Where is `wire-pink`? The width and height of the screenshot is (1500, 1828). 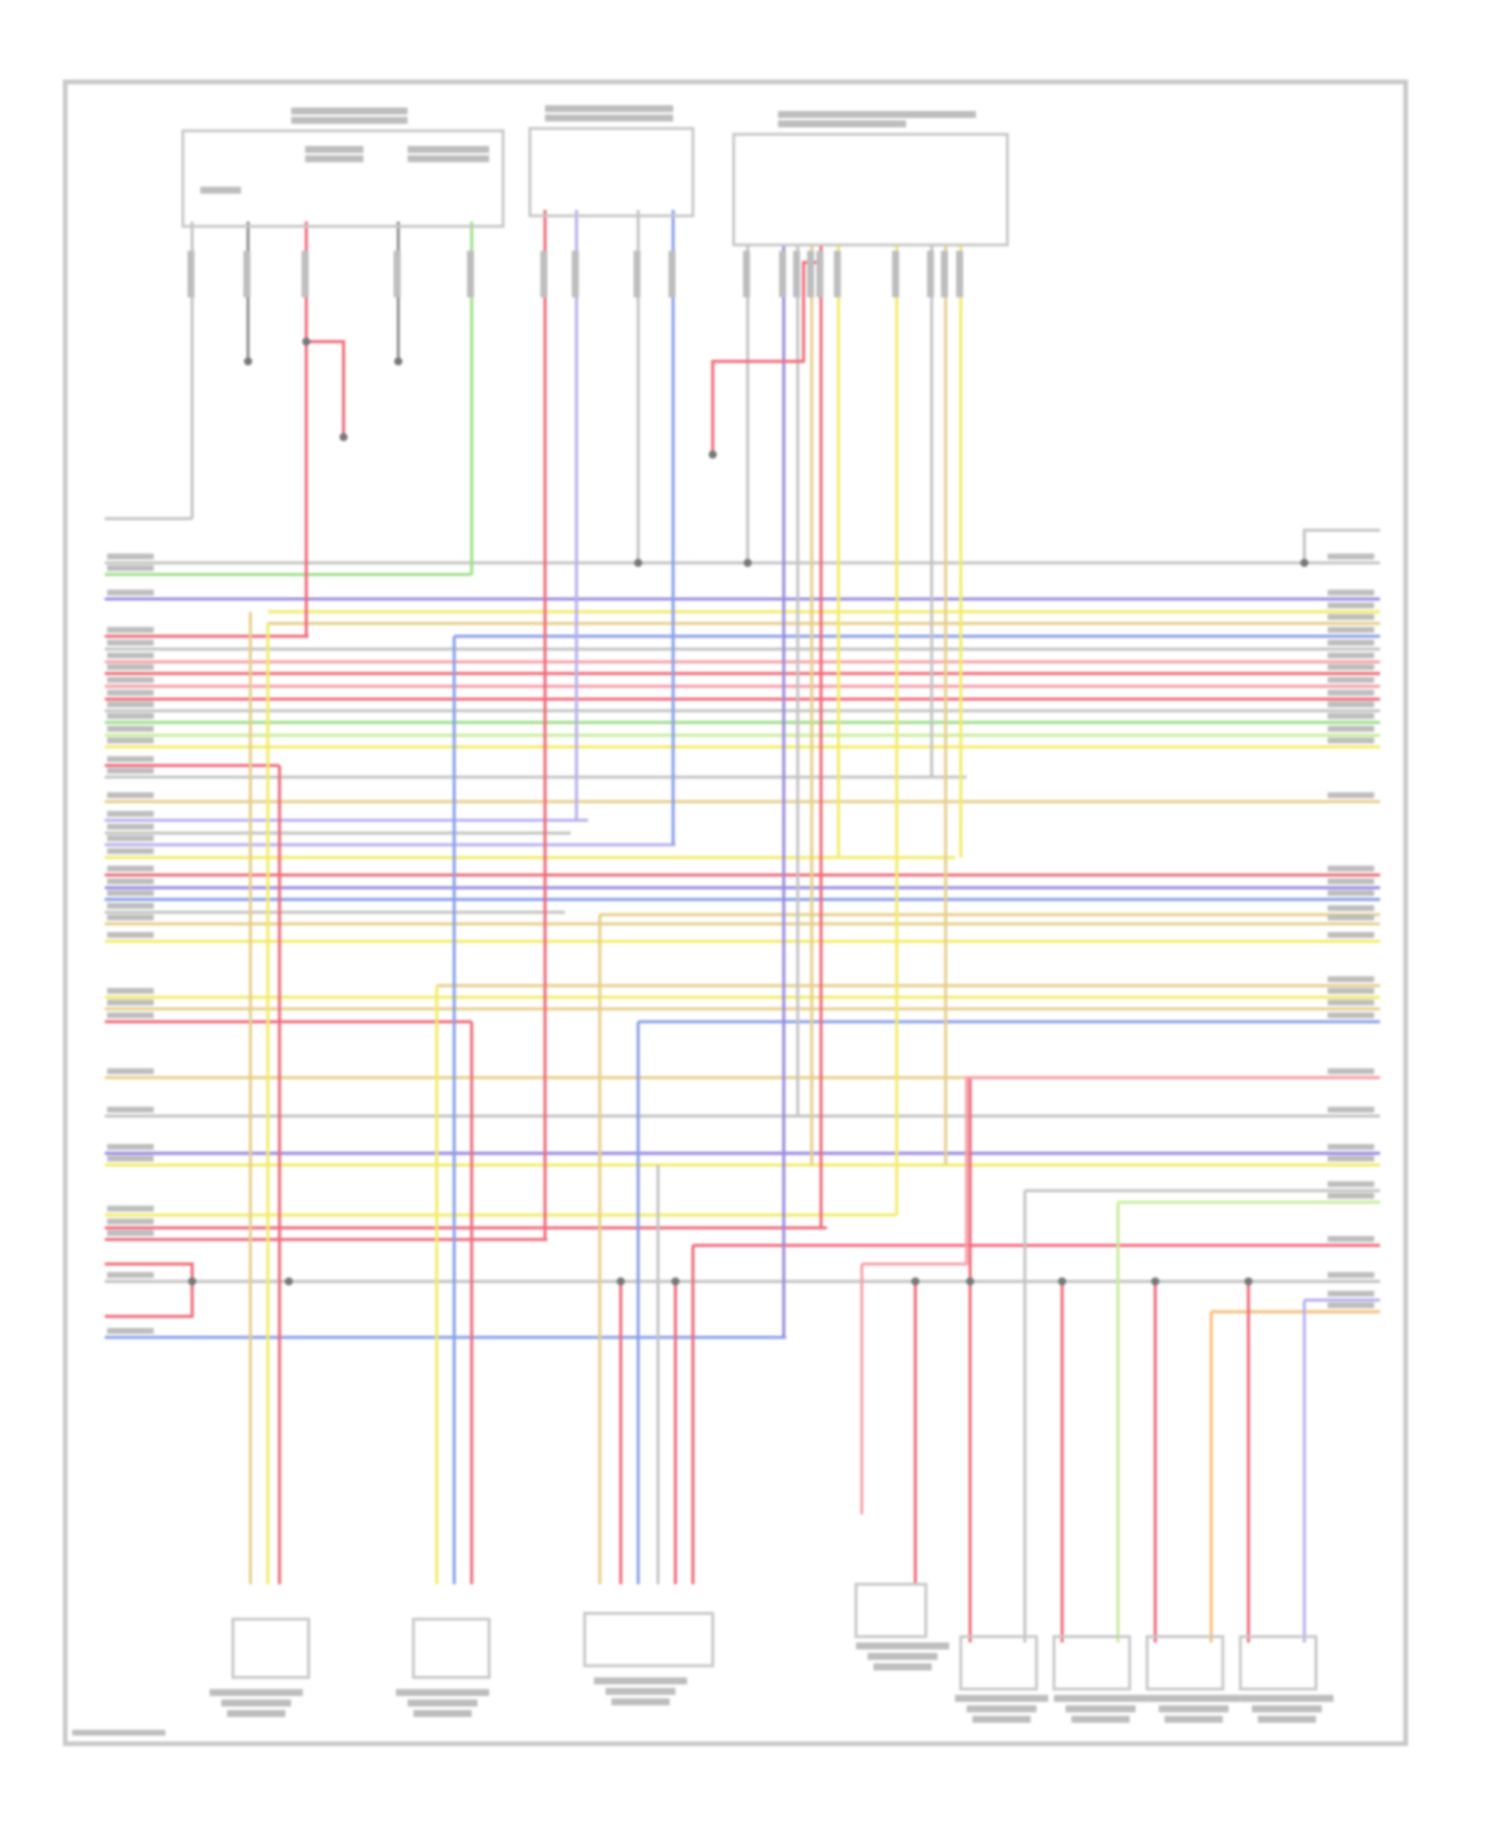 wire-pink is located at coordinates (1121, 1171).